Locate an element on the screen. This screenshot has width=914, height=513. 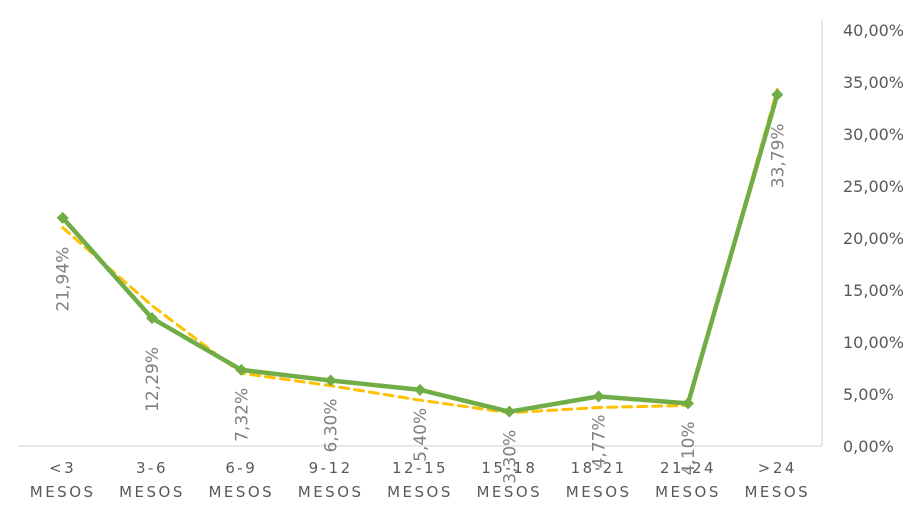
data-label: 4,10% is located at coordinates (689, 448).